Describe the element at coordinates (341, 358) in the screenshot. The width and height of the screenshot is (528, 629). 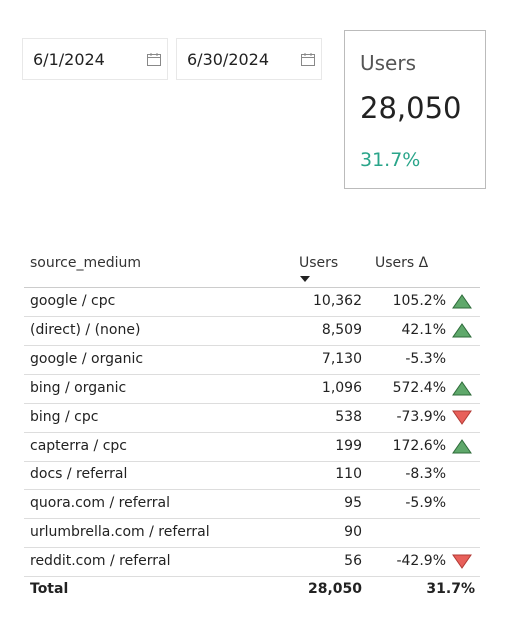
I see `users-cell: 7,130` at that location.